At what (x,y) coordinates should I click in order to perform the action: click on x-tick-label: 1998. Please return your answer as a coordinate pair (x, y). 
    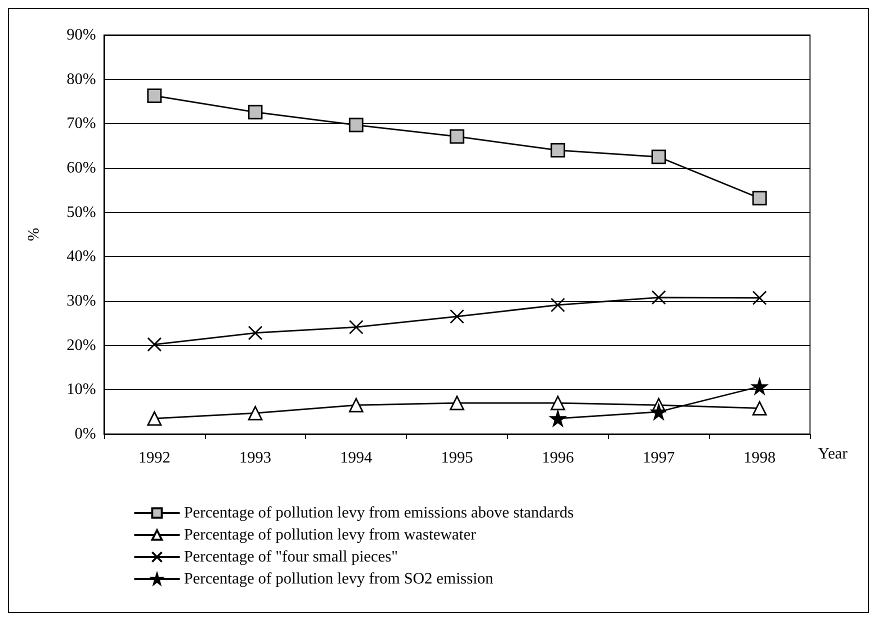
    Looking at the image, I should click on (760, 458).